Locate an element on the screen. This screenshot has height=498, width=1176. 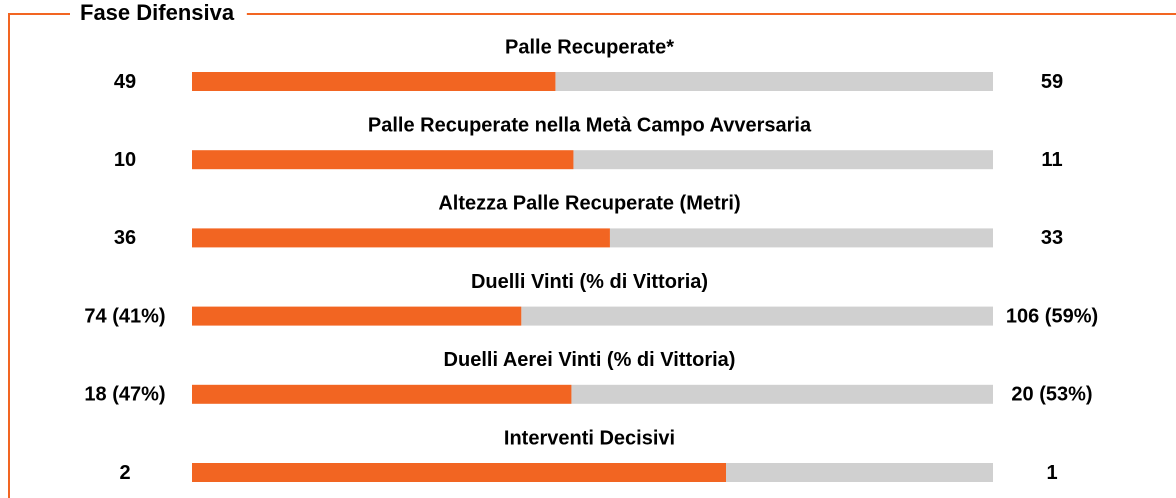
right-value: 1 is located at coordinates (1051, 473).